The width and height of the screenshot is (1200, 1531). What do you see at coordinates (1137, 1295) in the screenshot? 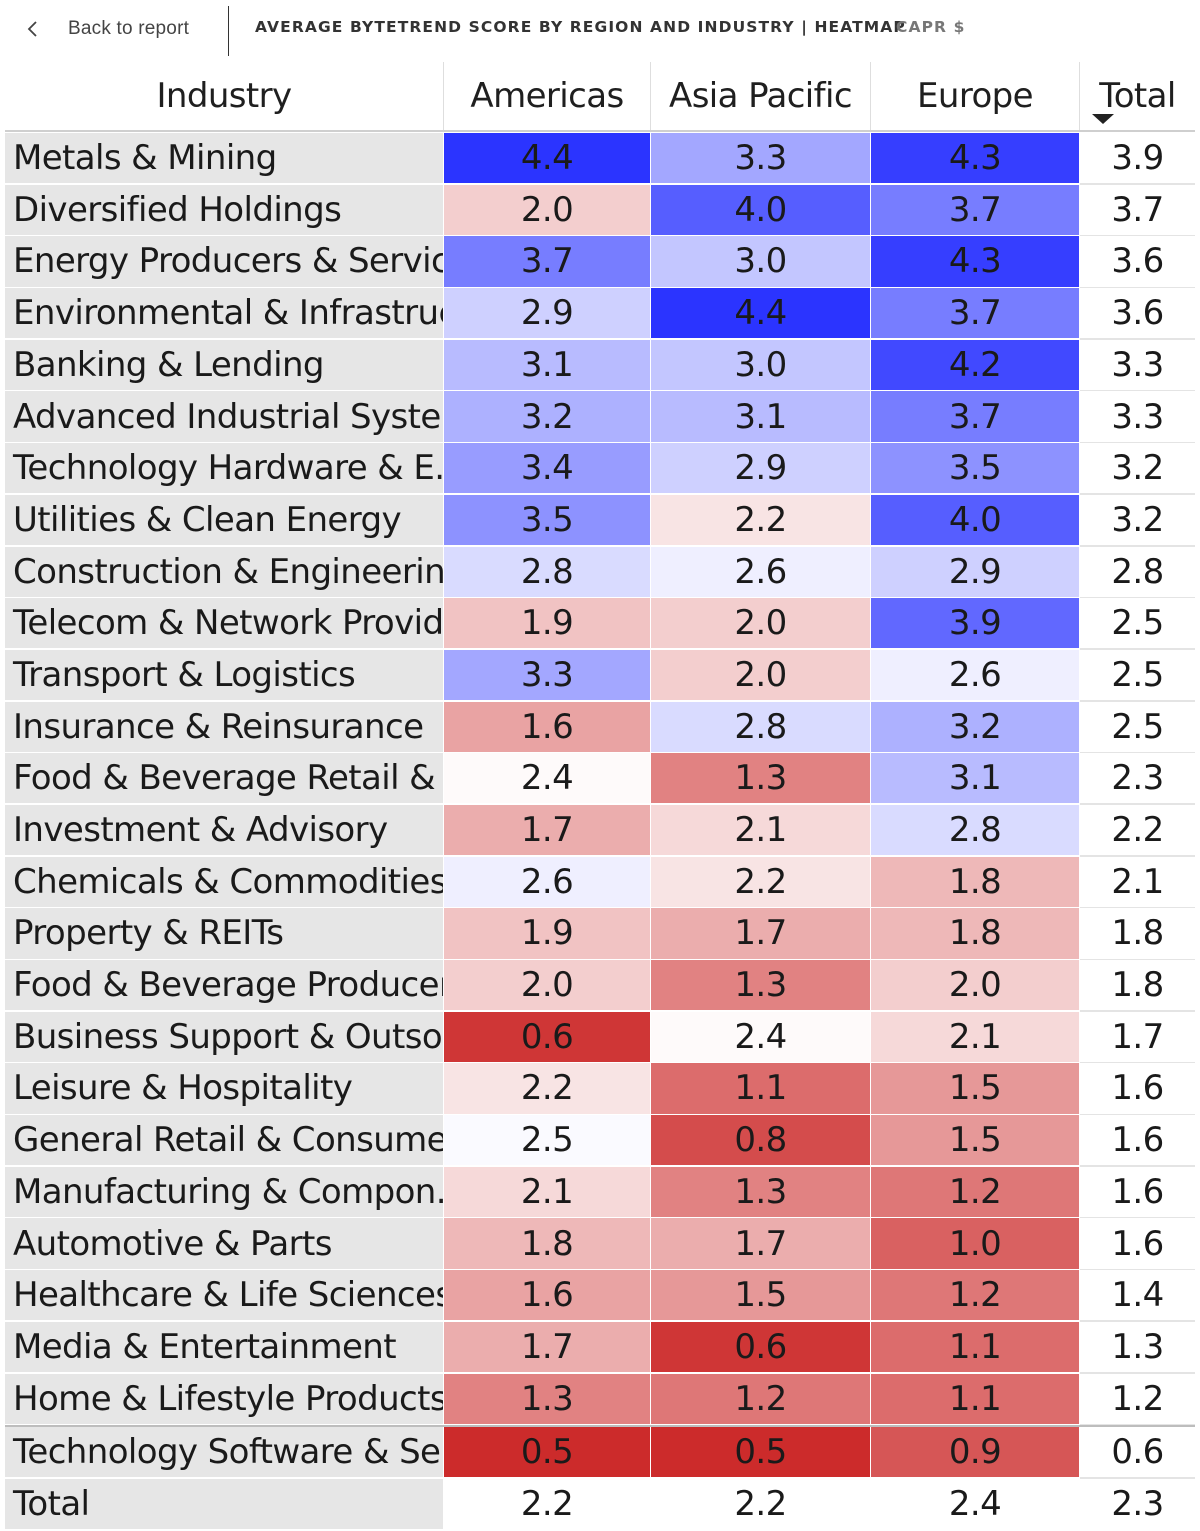
I see `row-total-cell: 1.4` at bounding box center [1137, 1295].